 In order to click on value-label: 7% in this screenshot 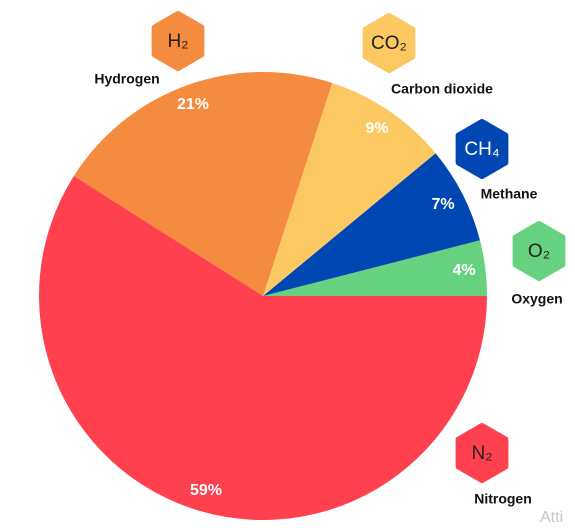, I will do `click(442, 204)`.